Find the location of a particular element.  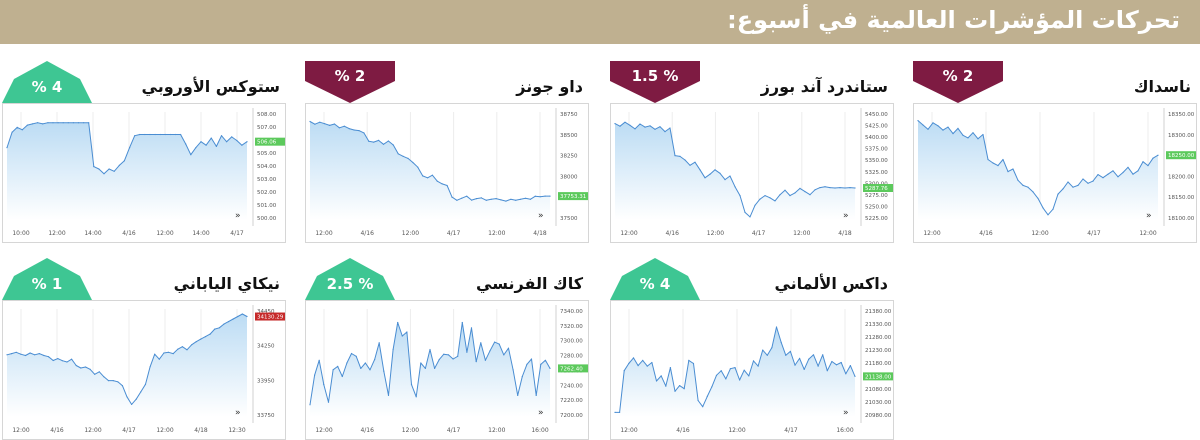

y-tick-label: 21330.00 is located at coordinates (878, 325).